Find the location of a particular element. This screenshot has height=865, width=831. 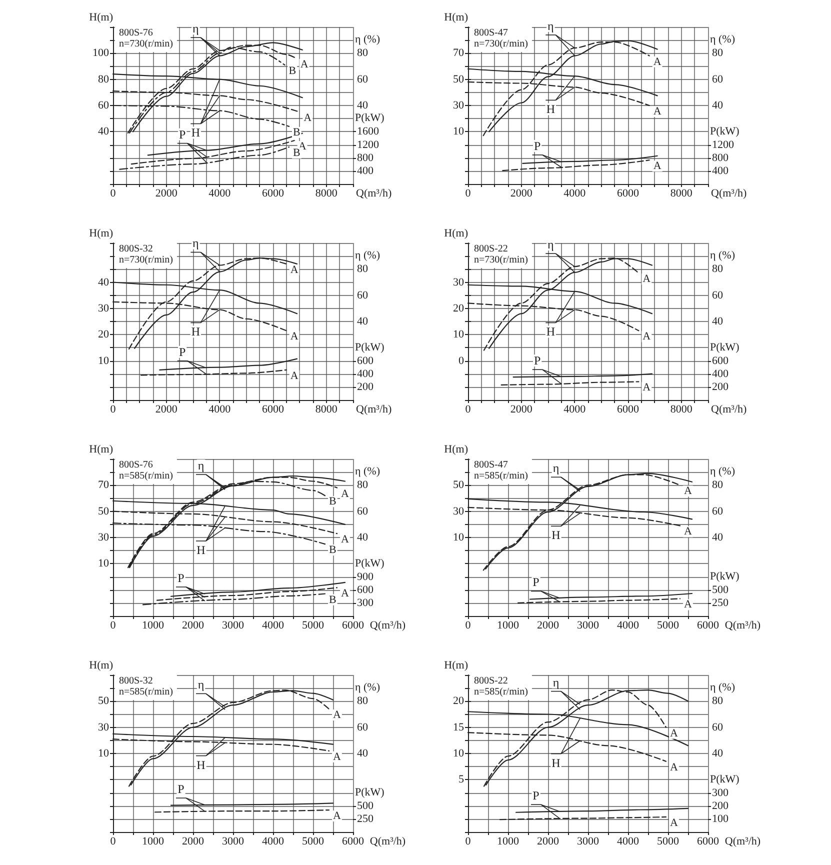

y3-tick-label: 1600 is located at coordinates (368, 132).